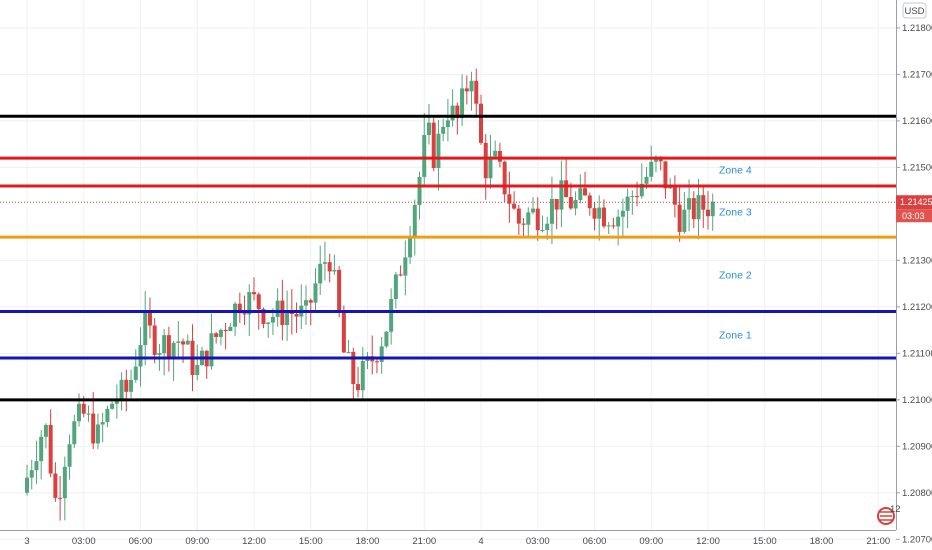  I want to click on y-tick-label: 1.21200, so click(917, 307).